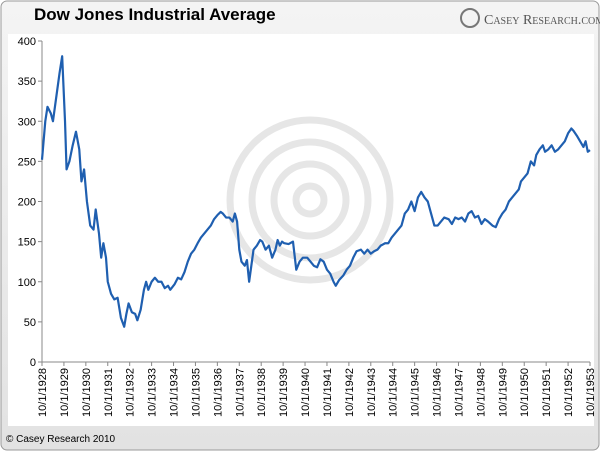 The height and width of the screenshot is (451, 600). What do you see at coordinates (481, 392) in the screenshot?
I see `x-tick-label: 10/1/1948` at bounding box center [481, 392].